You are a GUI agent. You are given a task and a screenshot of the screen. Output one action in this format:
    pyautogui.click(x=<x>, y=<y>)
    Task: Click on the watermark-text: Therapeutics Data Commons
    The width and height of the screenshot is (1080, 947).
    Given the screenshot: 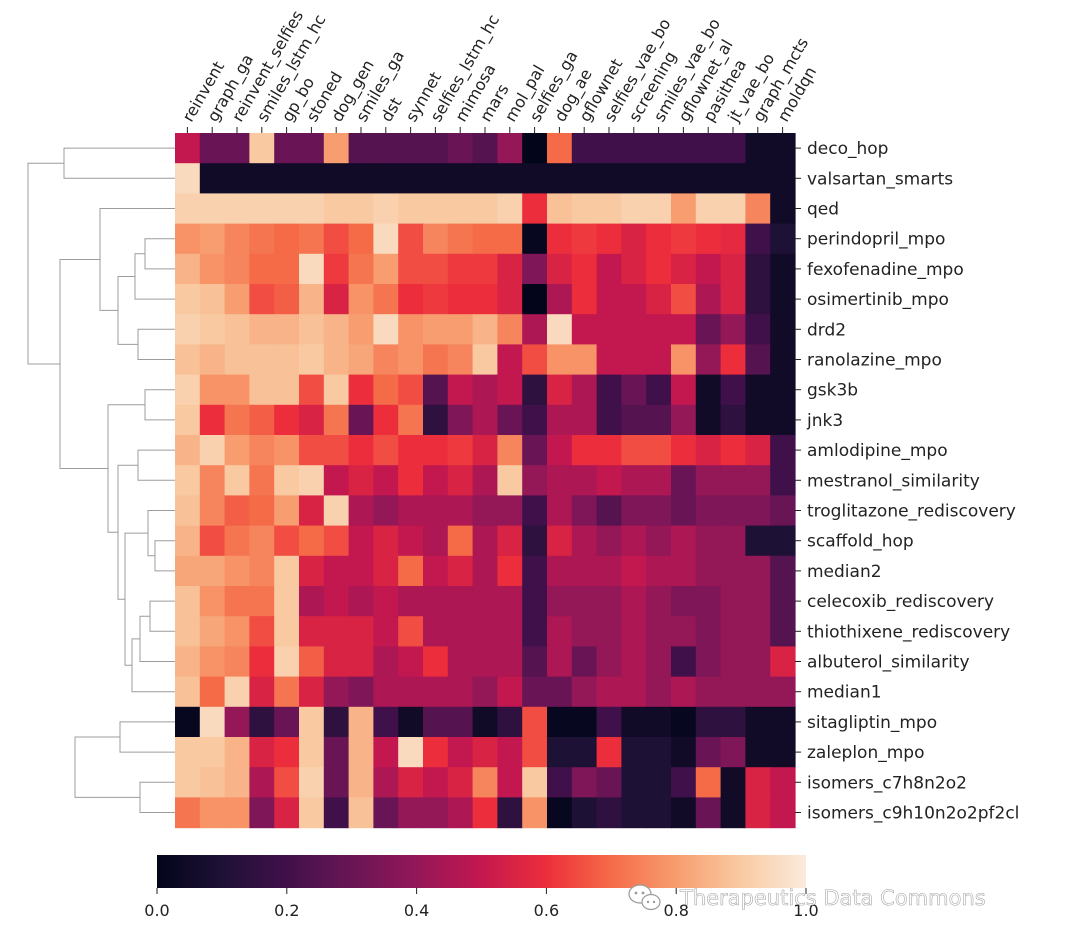 What is the action you would take?
    pyautogui.click(x=832, y=898)
    